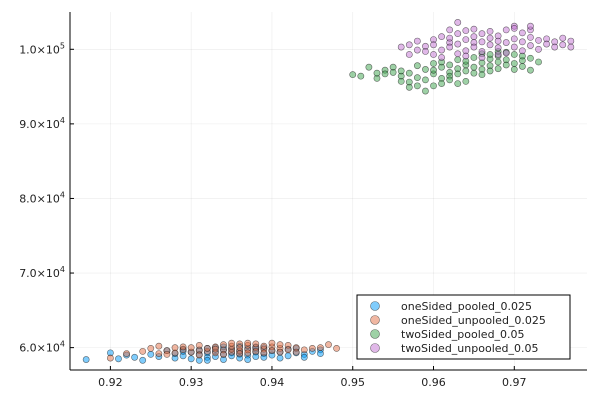 The height and width of the screenshot is (400, 600). What do you see at coordinates (42, 347) in the screenshot?
I see `y-tick-label: 6.0×10⁴` at bounding box center [42, 347].